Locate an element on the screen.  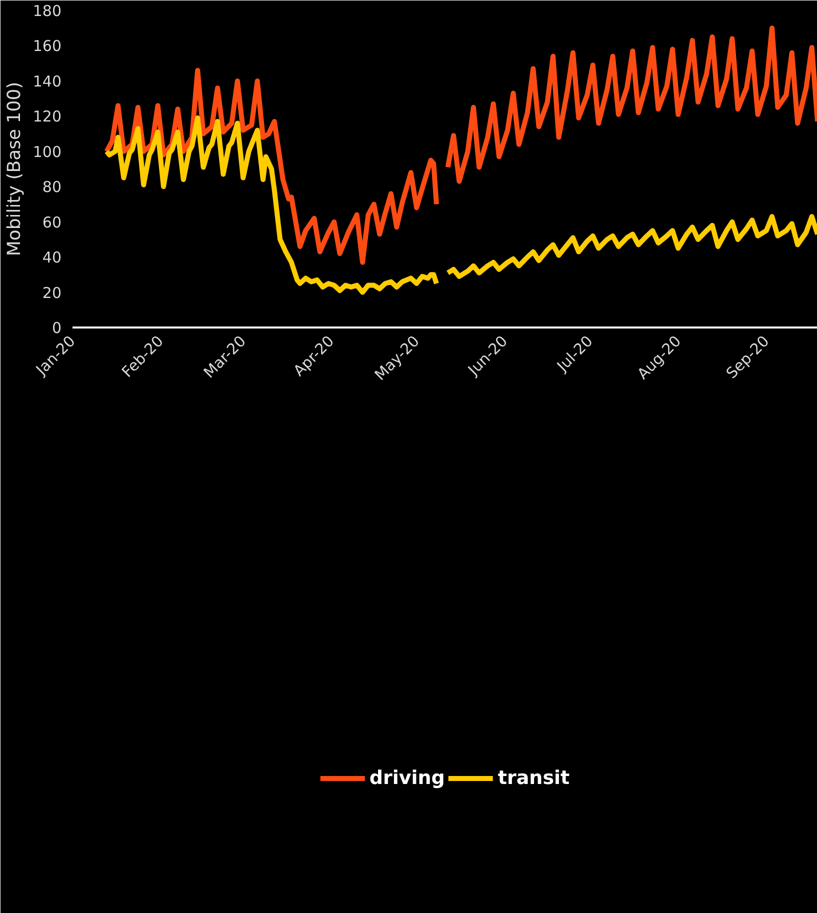
y-tick-label: 20 is located at coordinates (52, 293).